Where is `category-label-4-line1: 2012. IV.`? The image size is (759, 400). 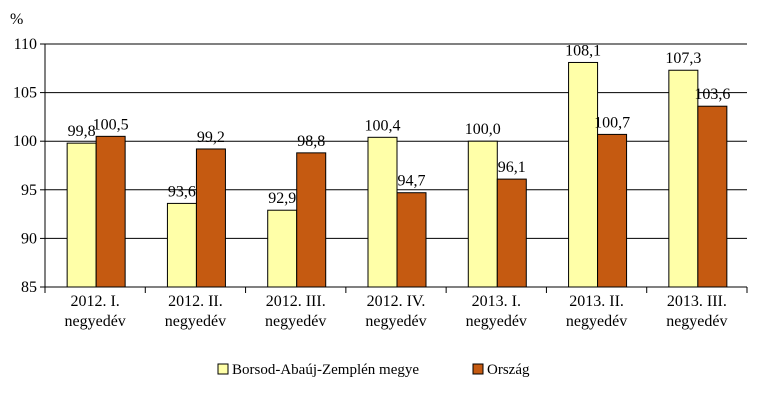 category-label-4-line1: 2012. IV. is located at coordinates (396, 301).